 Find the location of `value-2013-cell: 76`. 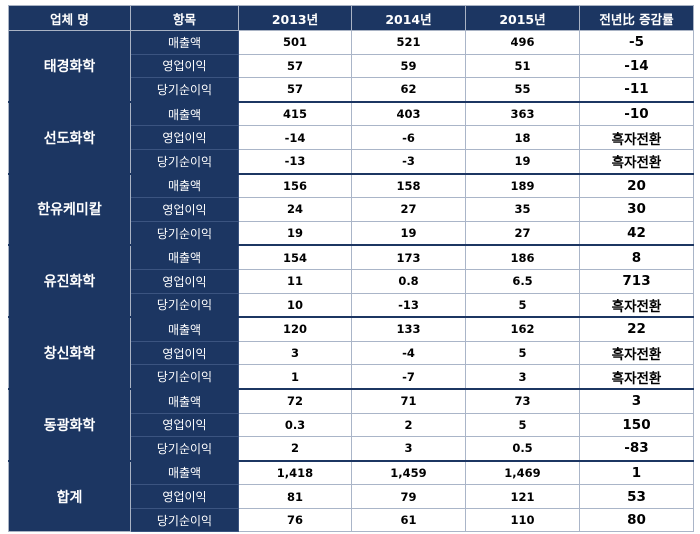

value-2013-cell: 76 is located at coordinates (295, 520).